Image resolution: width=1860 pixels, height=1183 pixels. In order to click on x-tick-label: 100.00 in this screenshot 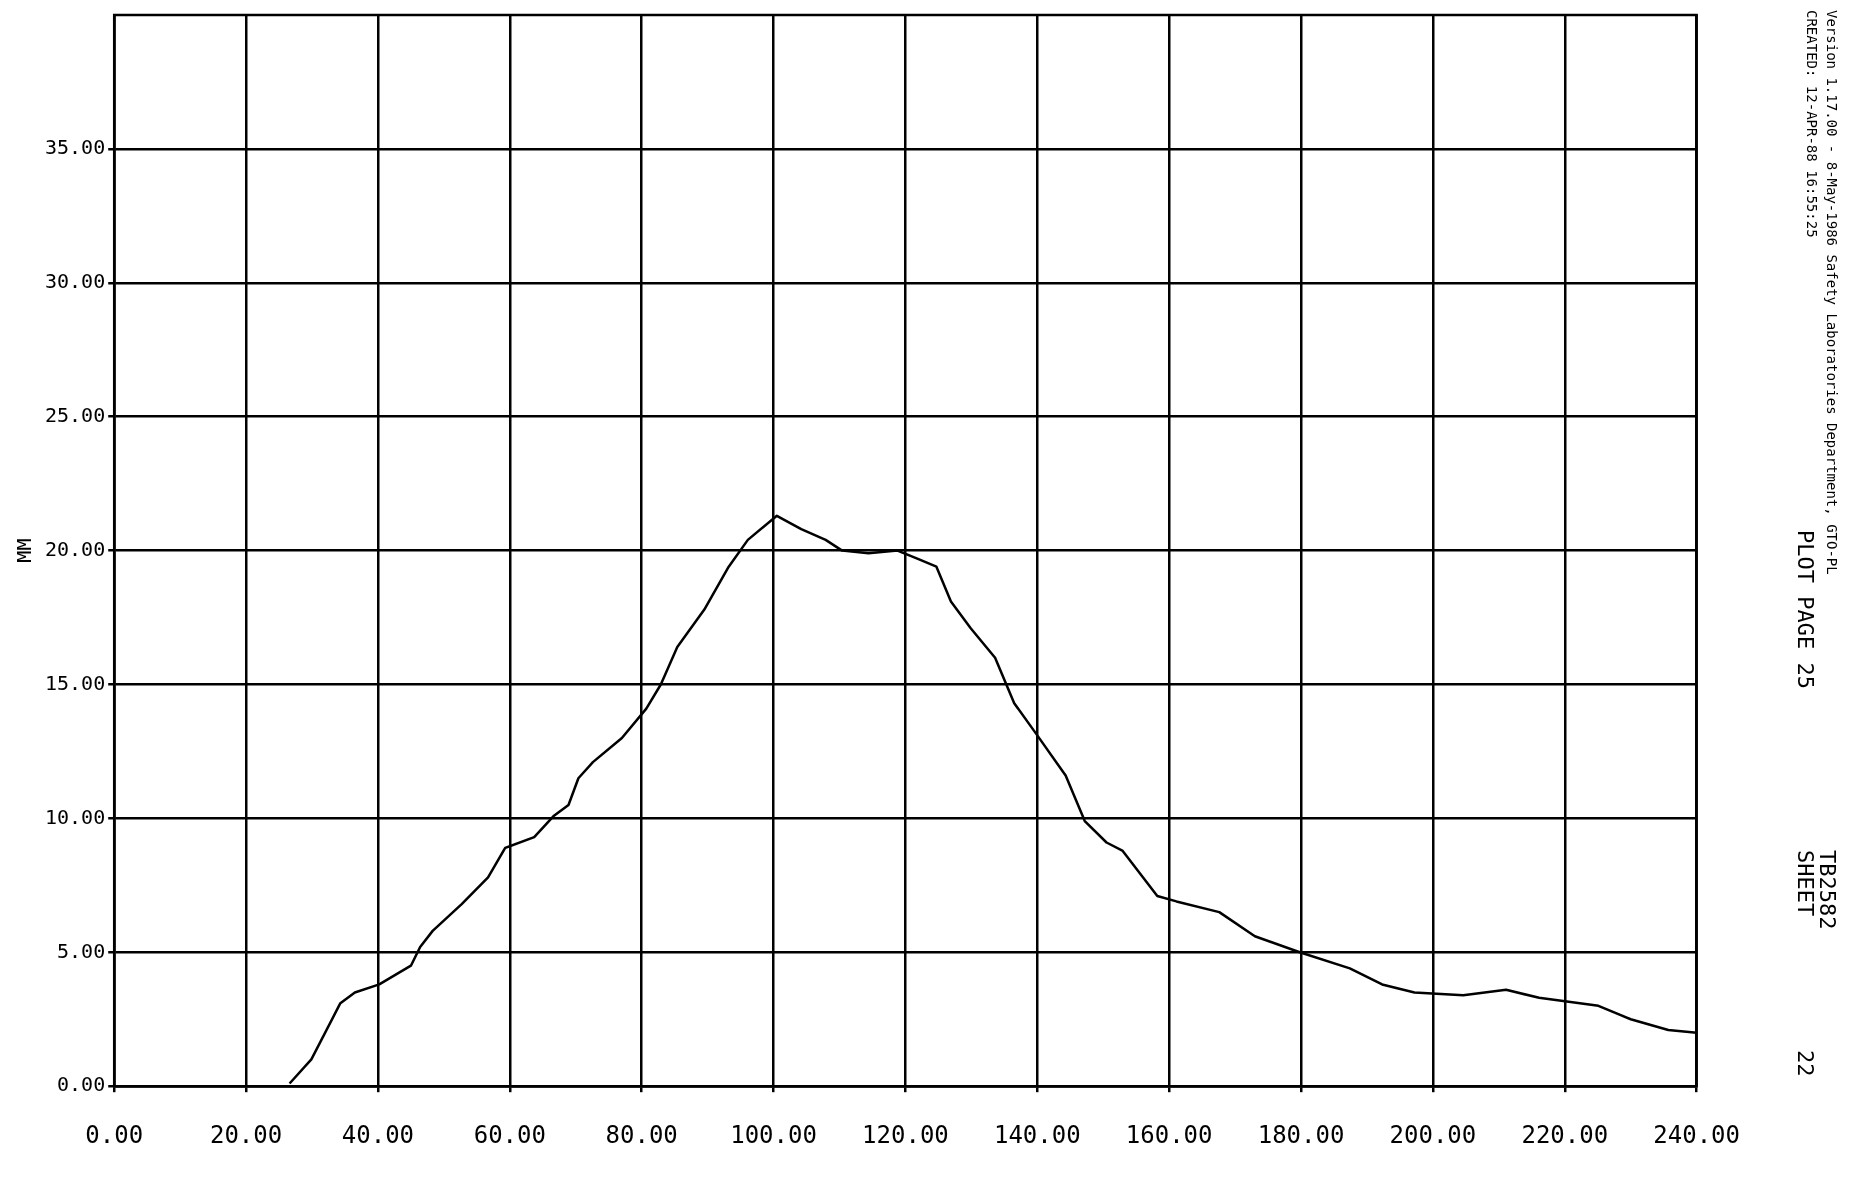, I will do `click(773, 1134)`.